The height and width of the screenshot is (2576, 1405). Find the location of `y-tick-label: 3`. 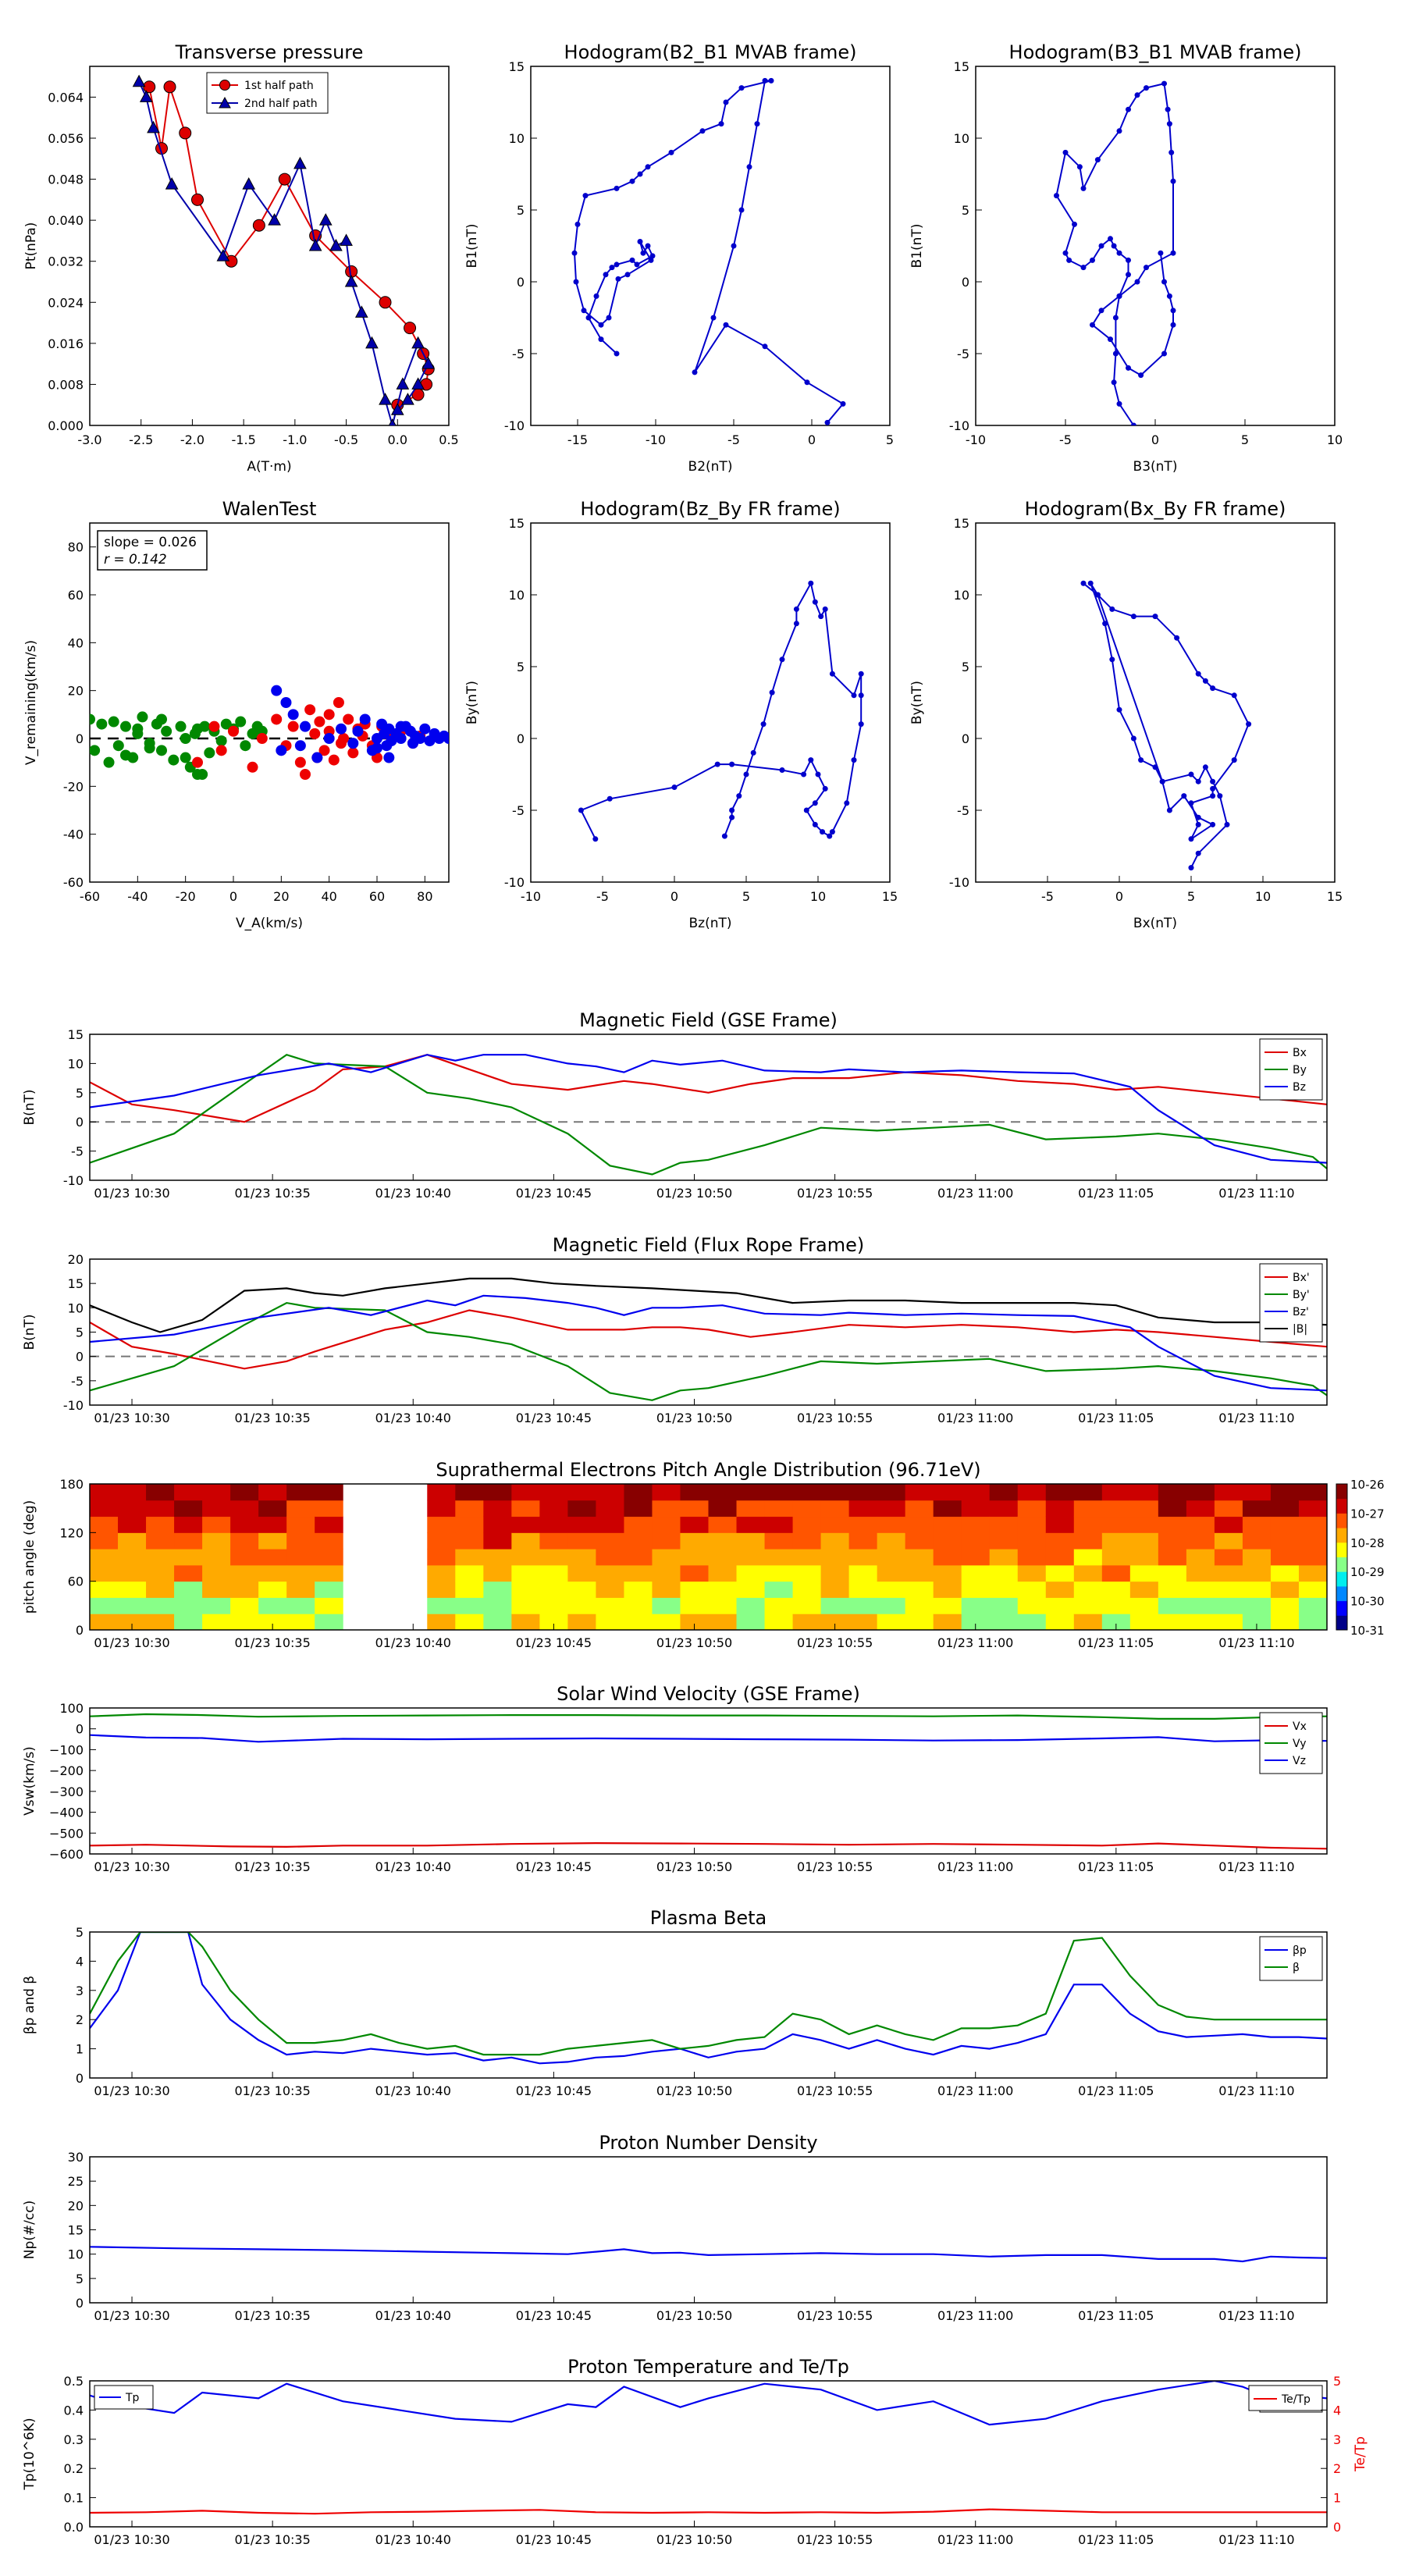

y-tick-label: 3 is located at coordinates (80, 1991).